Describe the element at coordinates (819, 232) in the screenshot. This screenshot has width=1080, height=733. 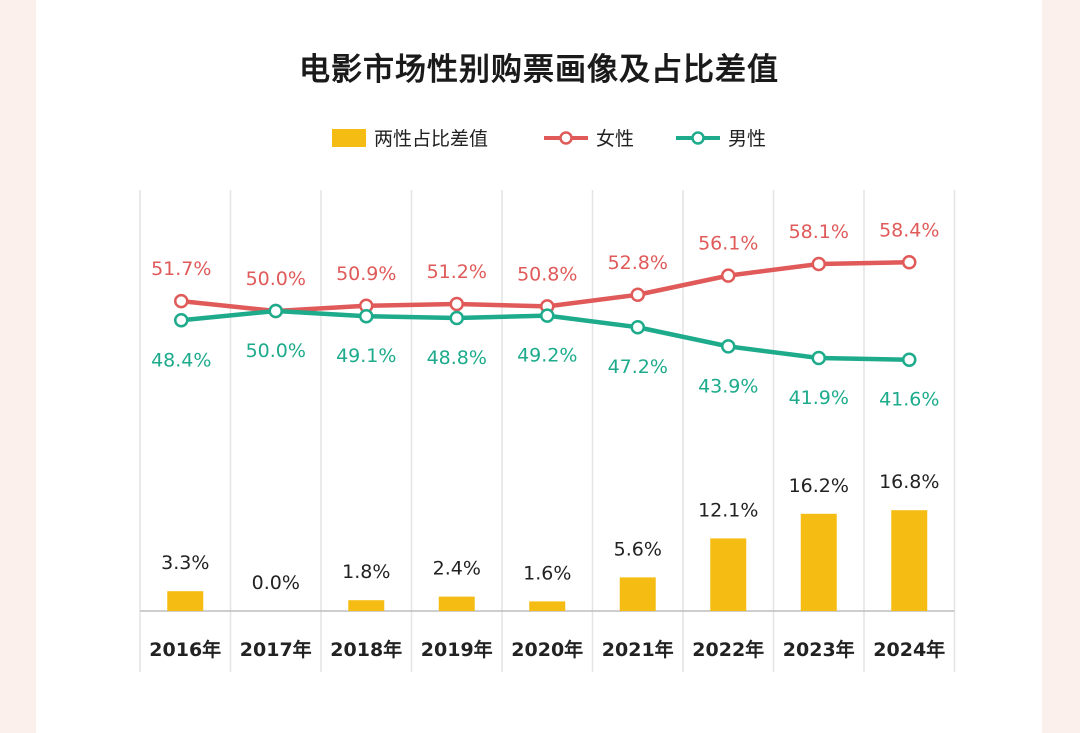
I see `data-label-female: 58.1%` at that location.